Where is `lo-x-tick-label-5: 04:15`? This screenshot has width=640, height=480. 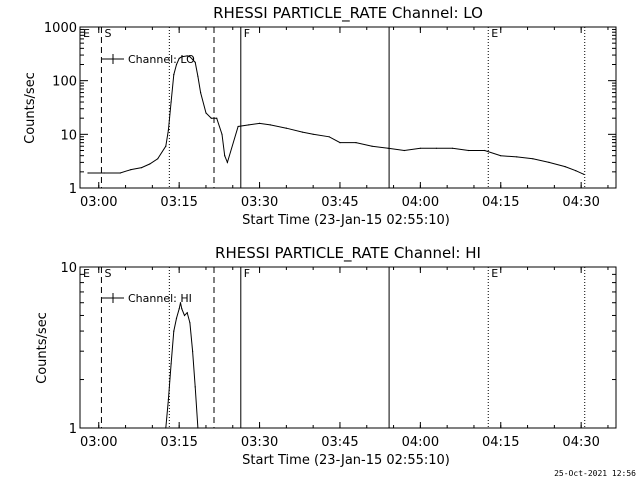
lo-x-tick-label-5: 04:15 is located at coordinates (500, 202).